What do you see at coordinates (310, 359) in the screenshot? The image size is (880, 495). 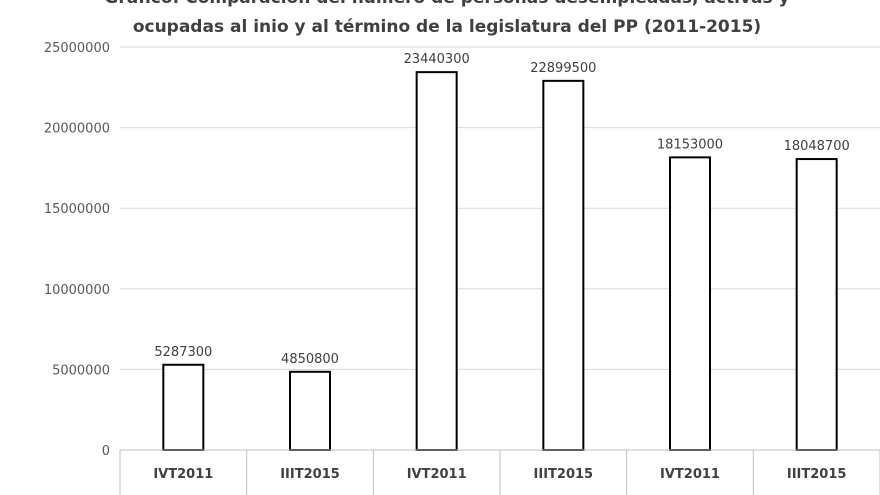 I see `data-label: 4850800` at bounding box center [310, 359].